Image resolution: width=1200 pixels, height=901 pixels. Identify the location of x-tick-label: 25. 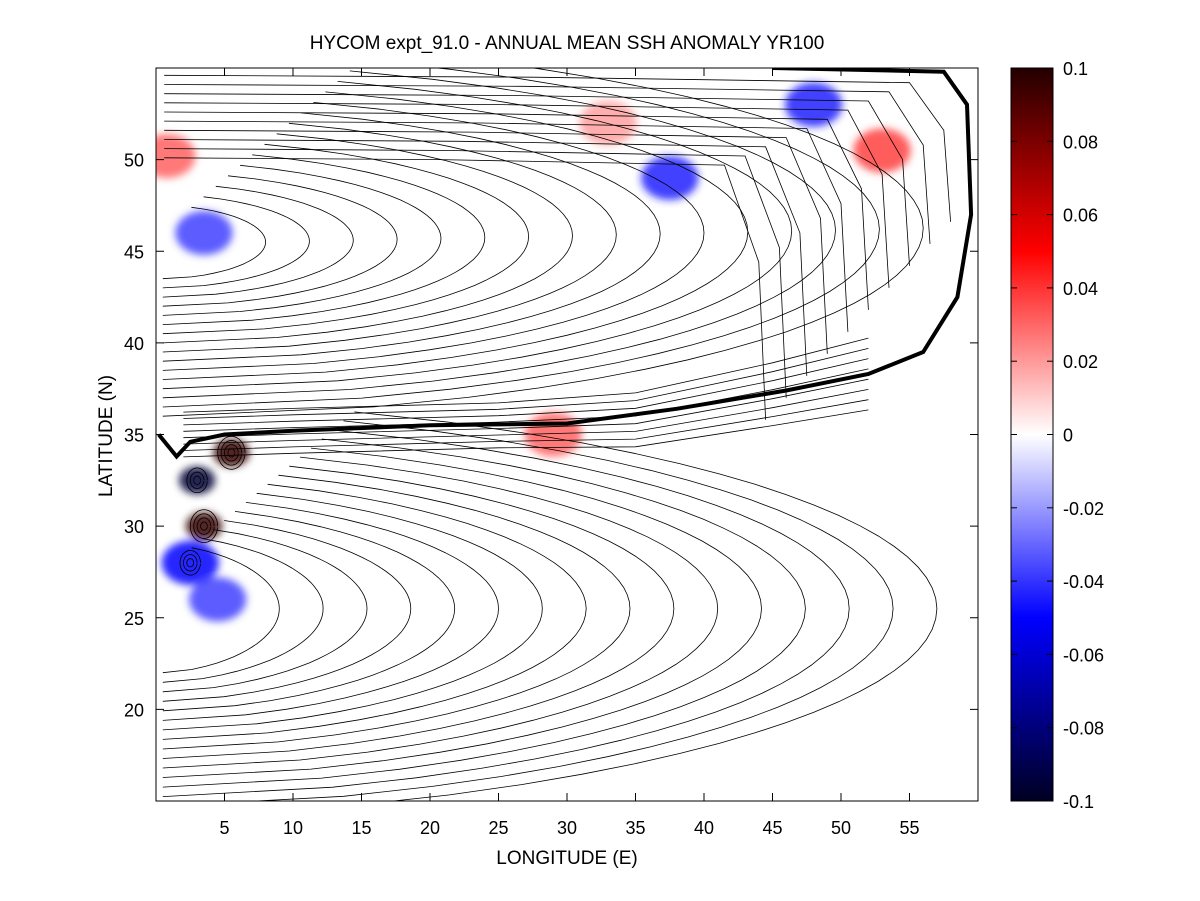
(498, 828).